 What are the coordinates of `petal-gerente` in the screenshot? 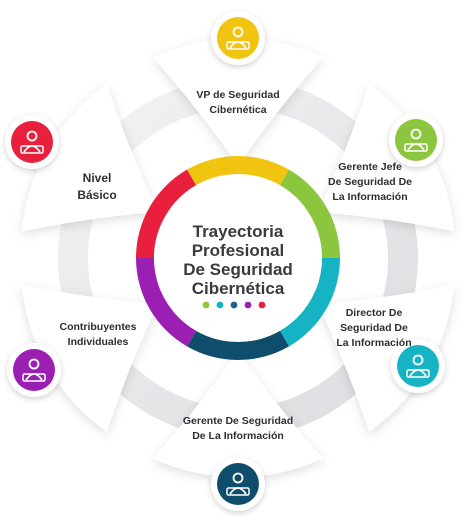 It's located at (238, 414).